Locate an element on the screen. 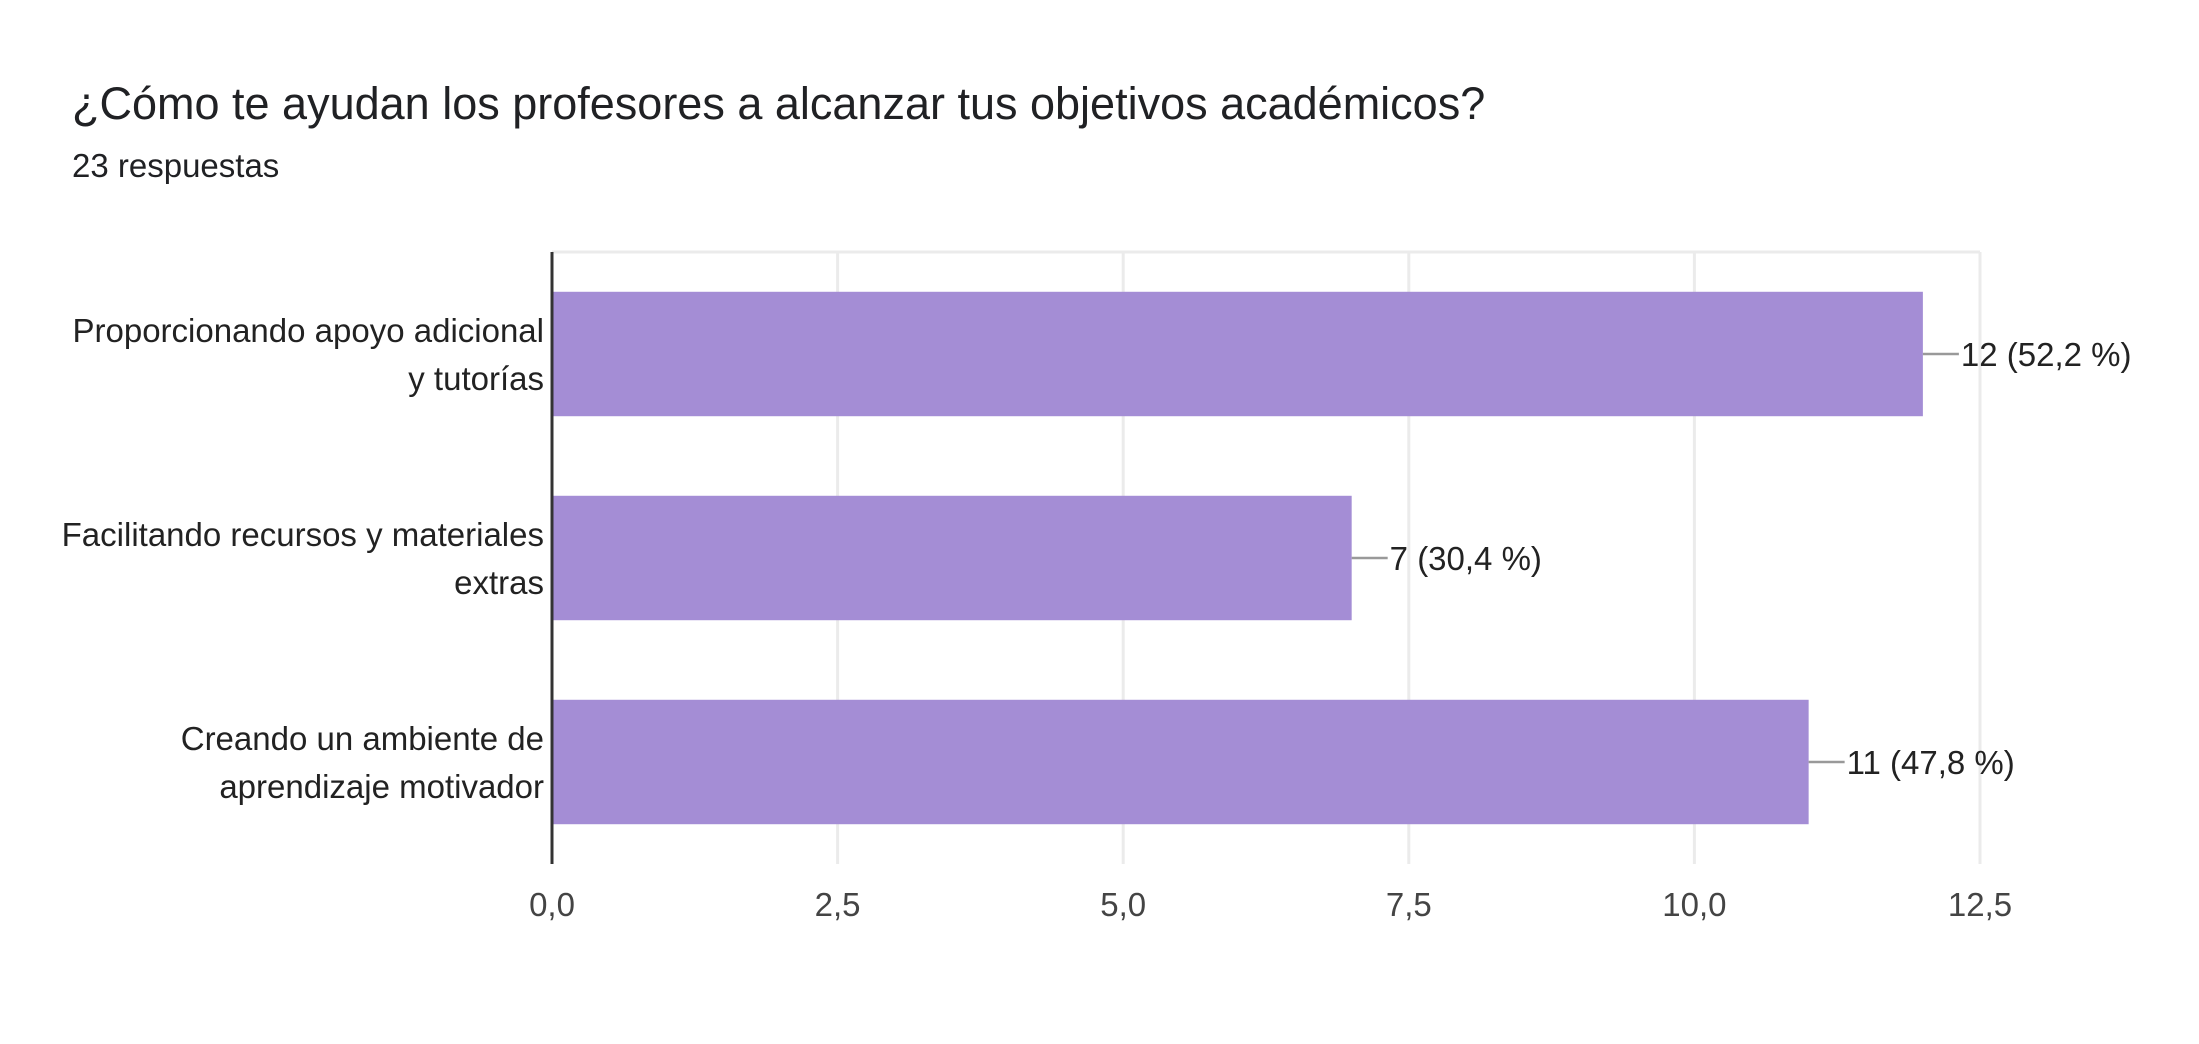  data-label: 7 (30,4 %) is located at coordinates (1466, 558).